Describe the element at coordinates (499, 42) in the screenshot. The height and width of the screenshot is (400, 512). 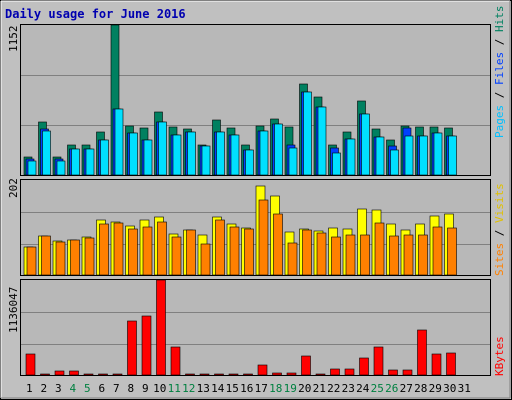
I see `legend-sep-2: /` at that location.